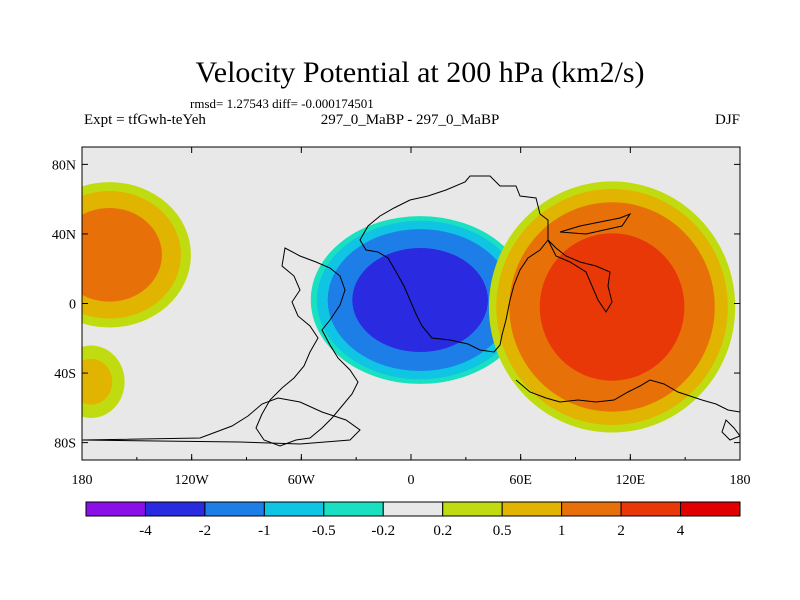 The width and height of the screenshot is (800, 600). Describe the element at coordinates (681, 531) in the screenshot. I see `colorbar-label: 4` at that location.